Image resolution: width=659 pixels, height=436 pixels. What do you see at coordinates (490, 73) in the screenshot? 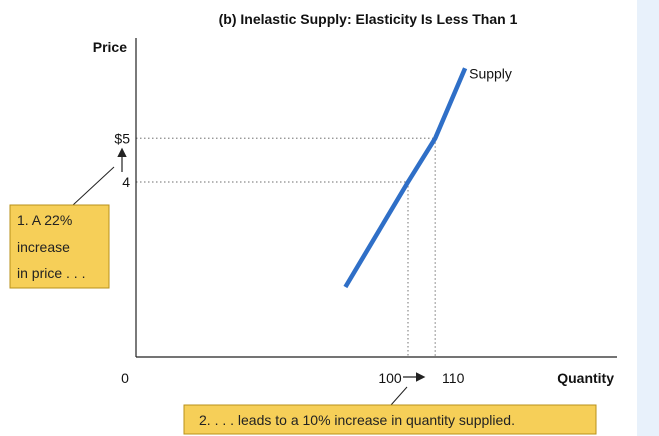
I see `supply-series-label: Supply` at bounding box center [490, 73].